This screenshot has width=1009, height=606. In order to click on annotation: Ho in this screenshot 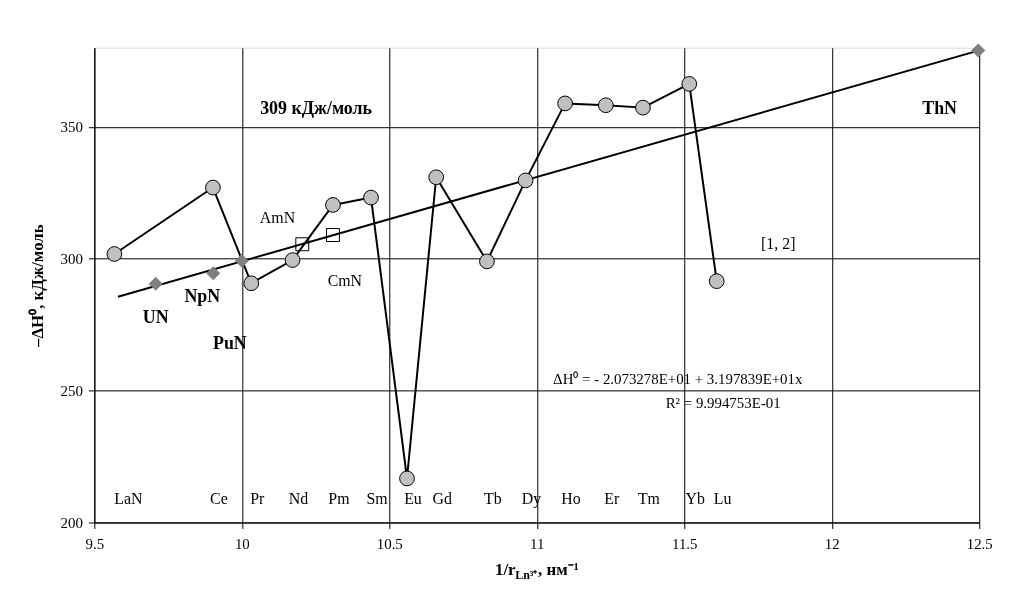, I will do `click(571, 498)`.